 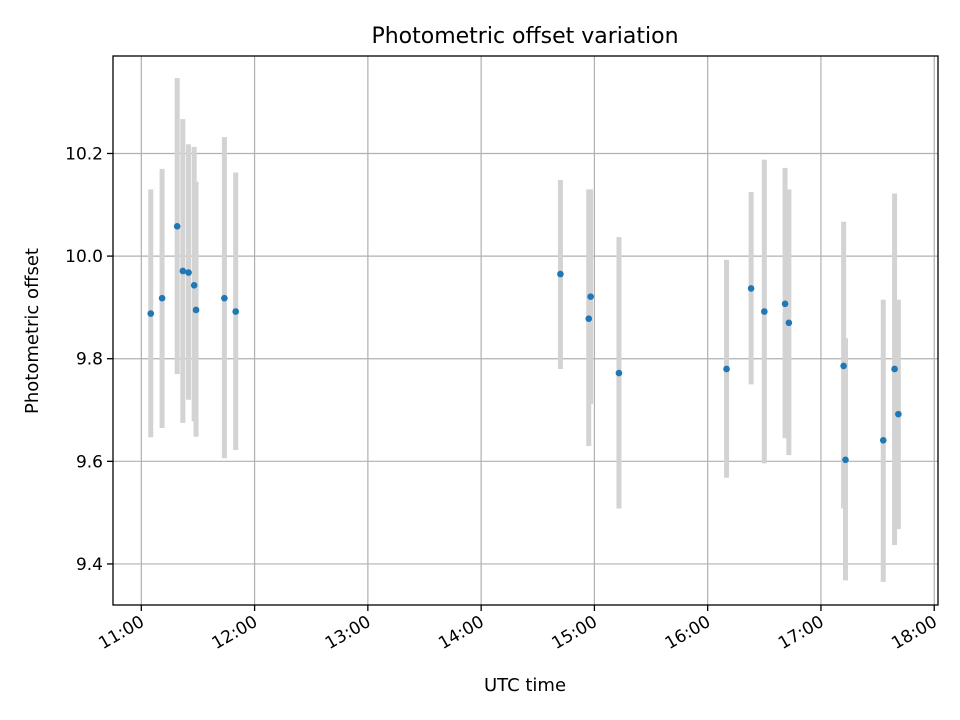 What do you see at coordinates (688, 633) in the screenshot?
I see `x-tick-label: 16:00` at bounding box center [688, 633].